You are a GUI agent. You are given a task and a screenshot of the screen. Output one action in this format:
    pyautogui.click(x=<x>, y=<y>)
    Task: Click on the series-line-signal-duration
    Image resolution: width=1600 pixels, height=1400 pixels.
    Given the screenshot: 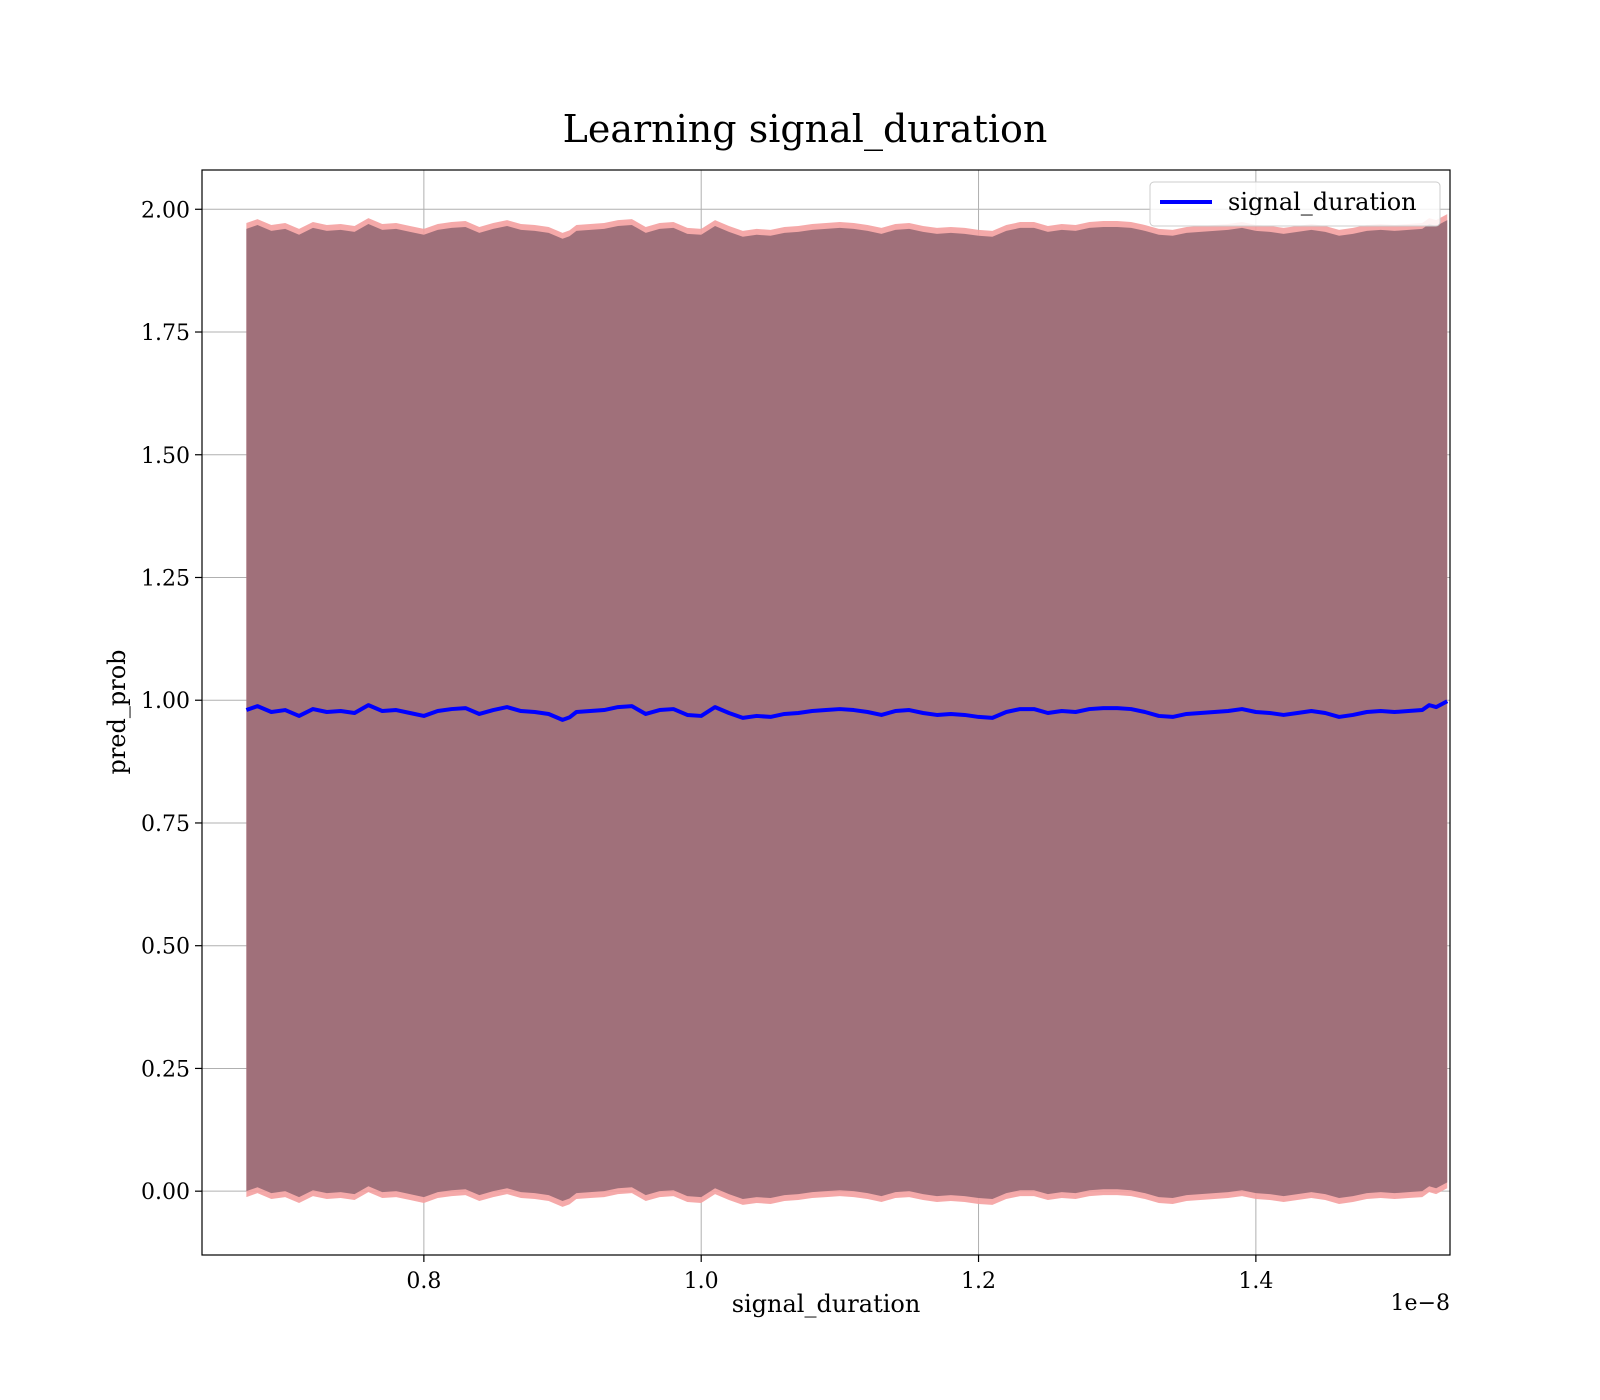 What is the action you would take?
    pyautogui.click(x=847, y=710)
    